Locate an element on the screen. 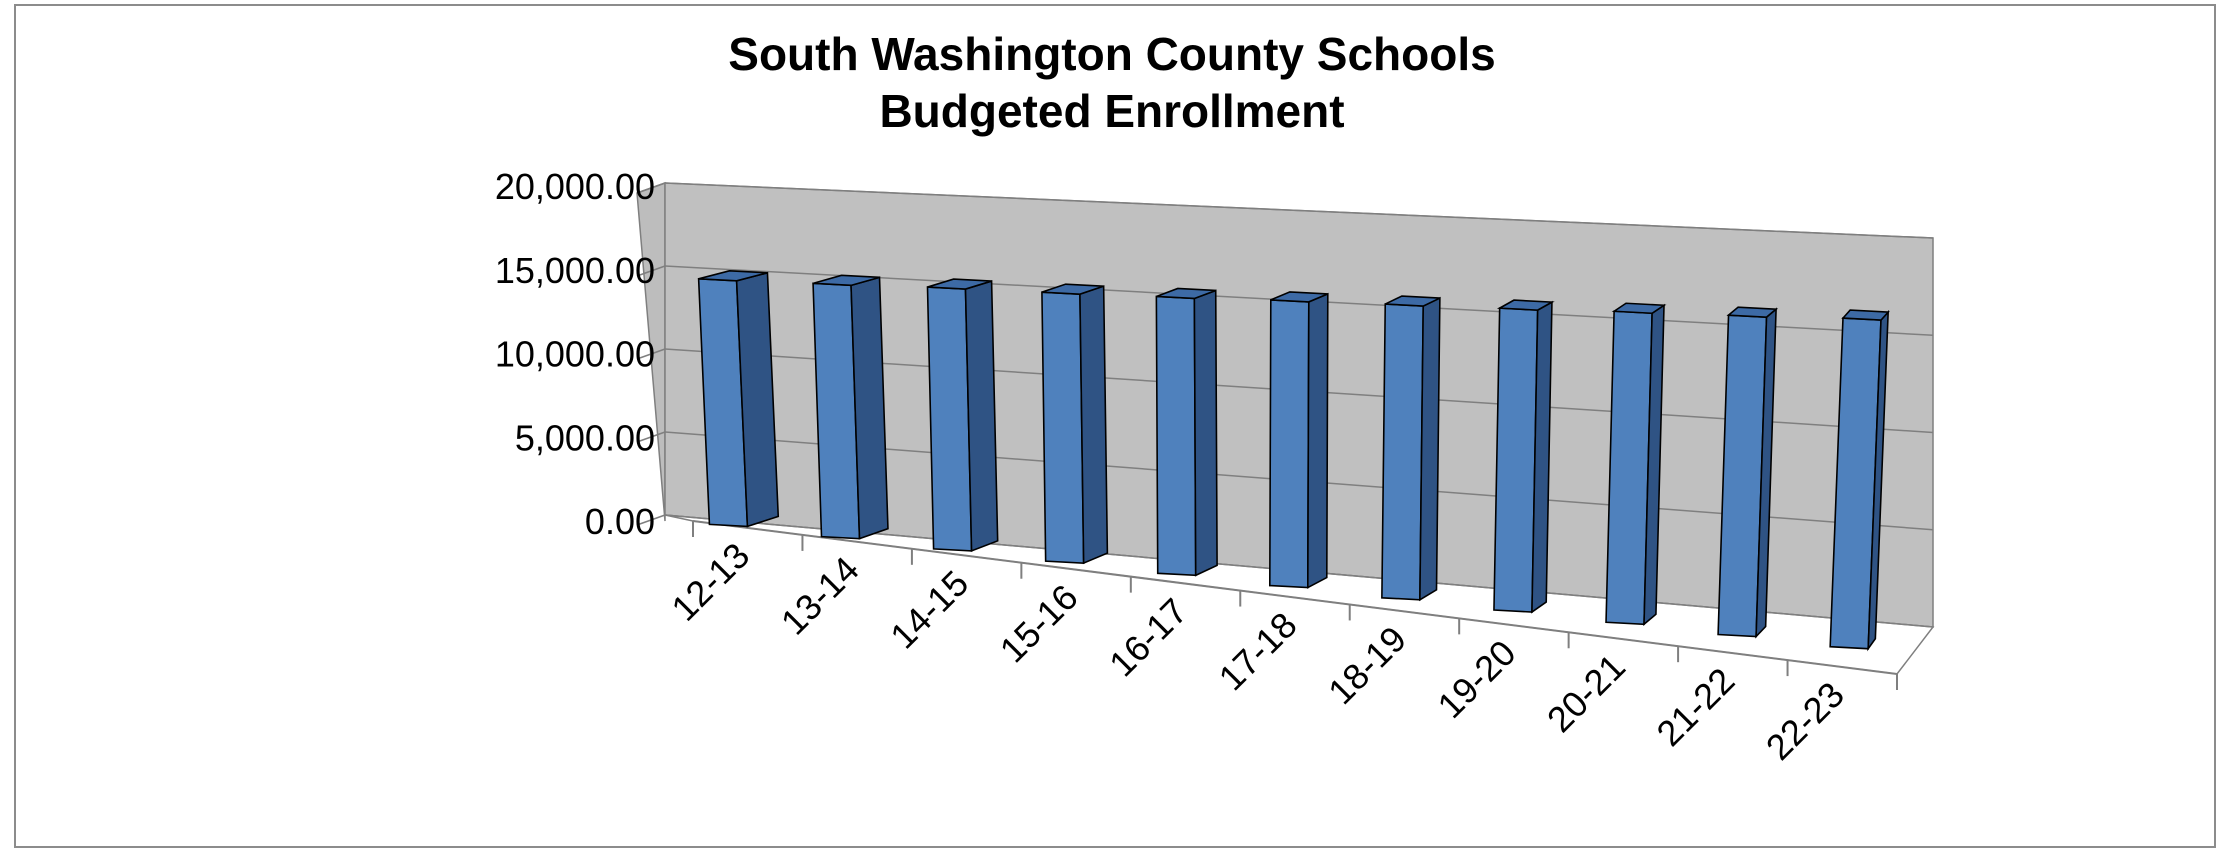  gridline is located at coordinates (1299, 210).